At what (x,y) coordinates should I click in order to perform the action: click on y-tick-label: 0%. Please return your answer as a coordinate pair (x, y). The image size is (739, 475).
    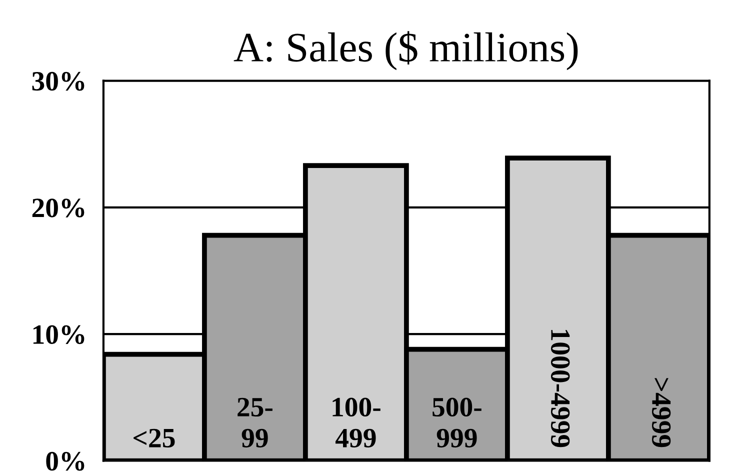
    Looking at the image, I should click on (65, 461).